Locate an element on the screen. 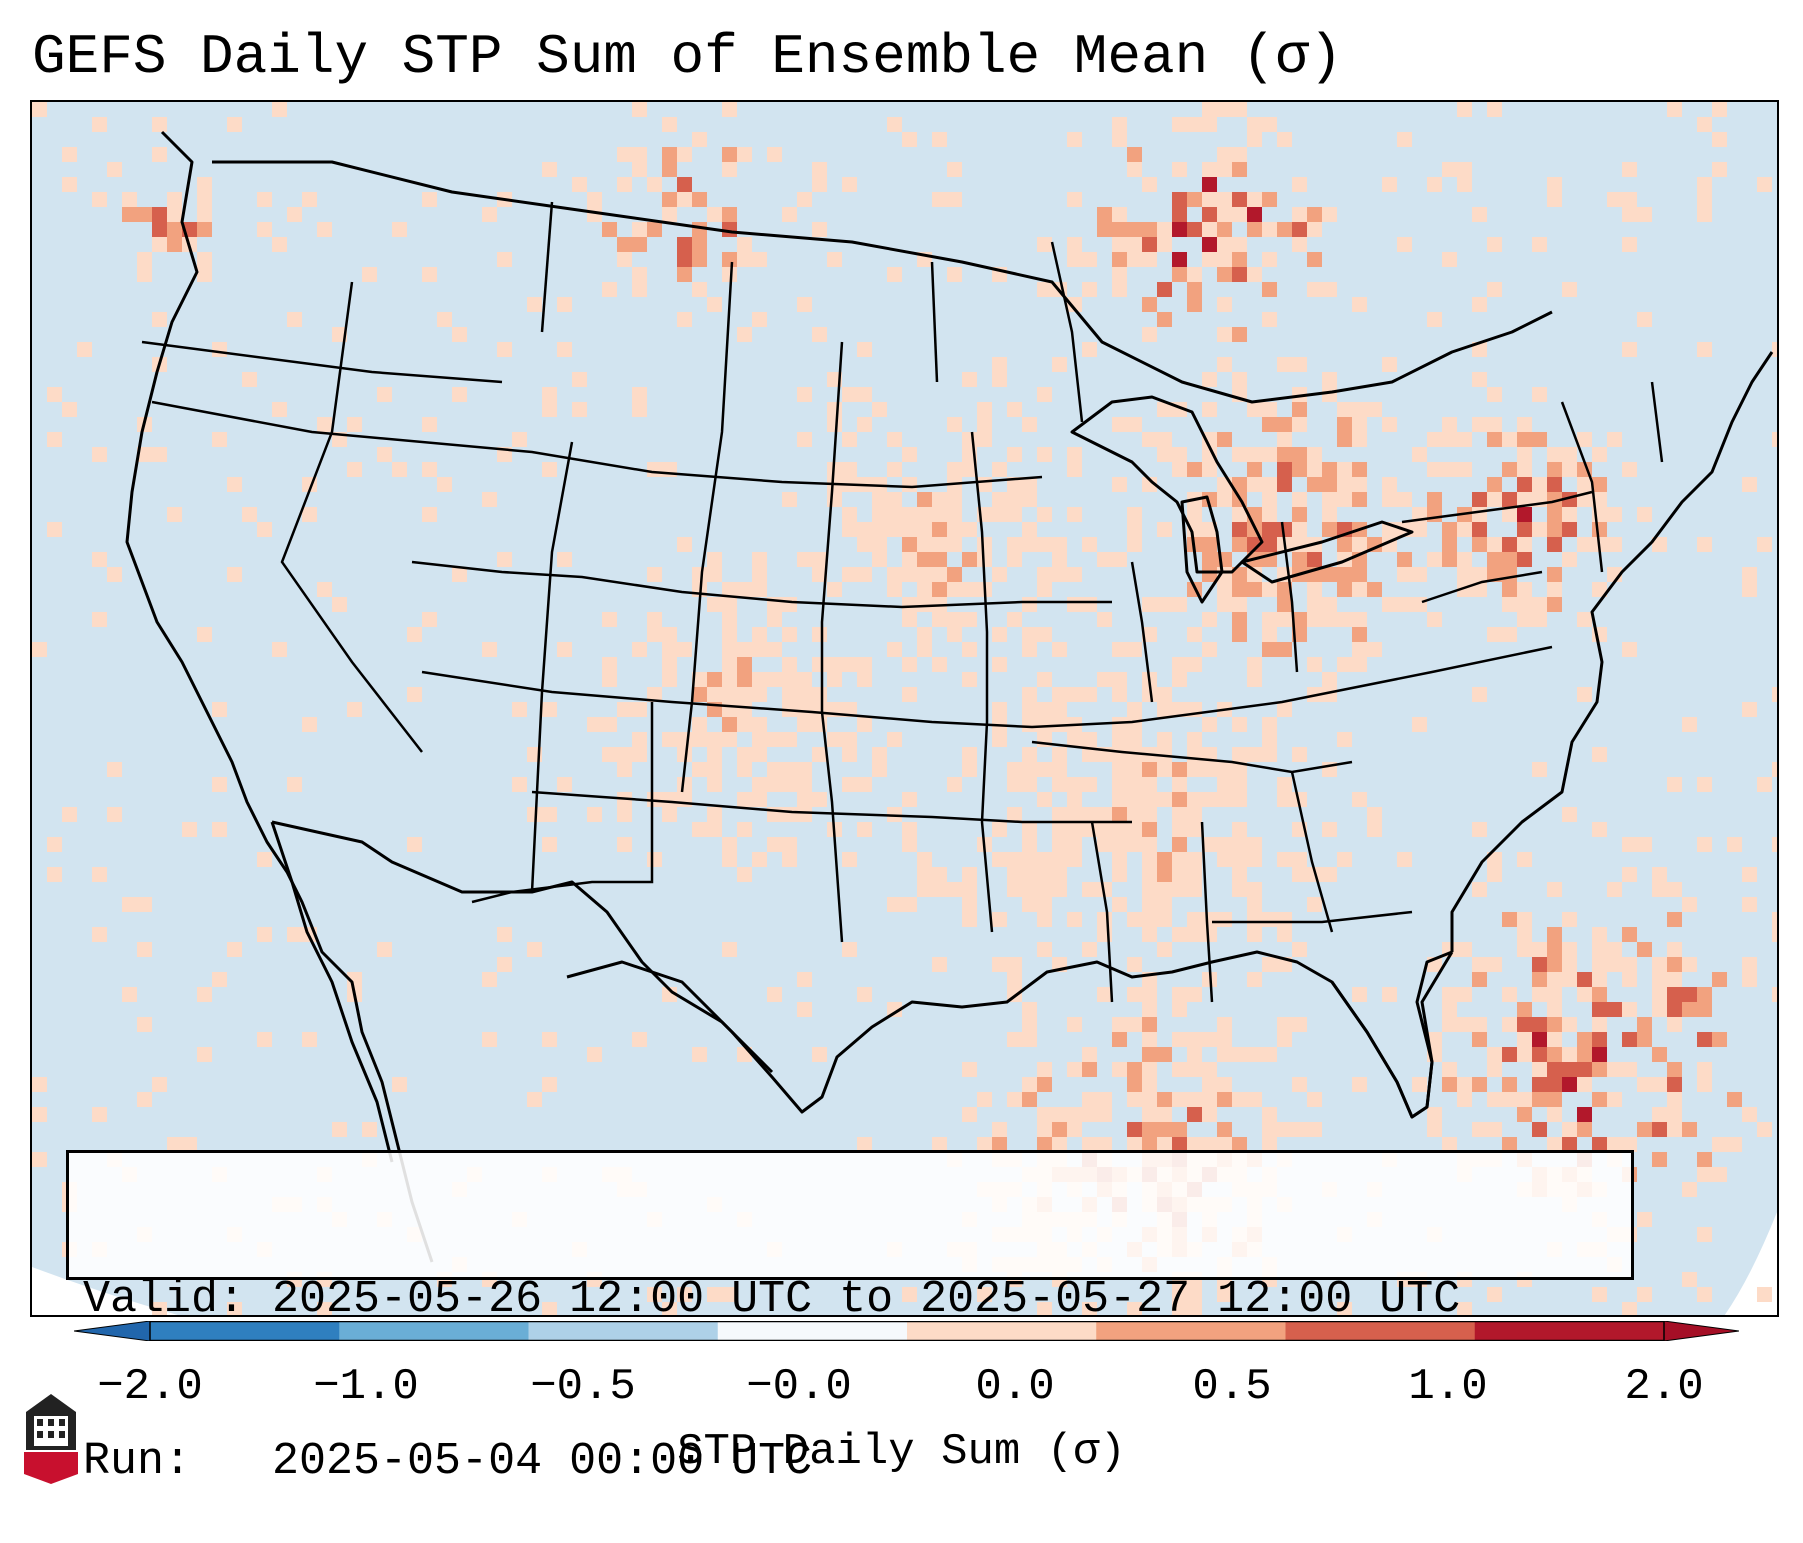 The width and height of the screenshot is (1803, 1543). niu-logo is located at coordinates (51, 1439).